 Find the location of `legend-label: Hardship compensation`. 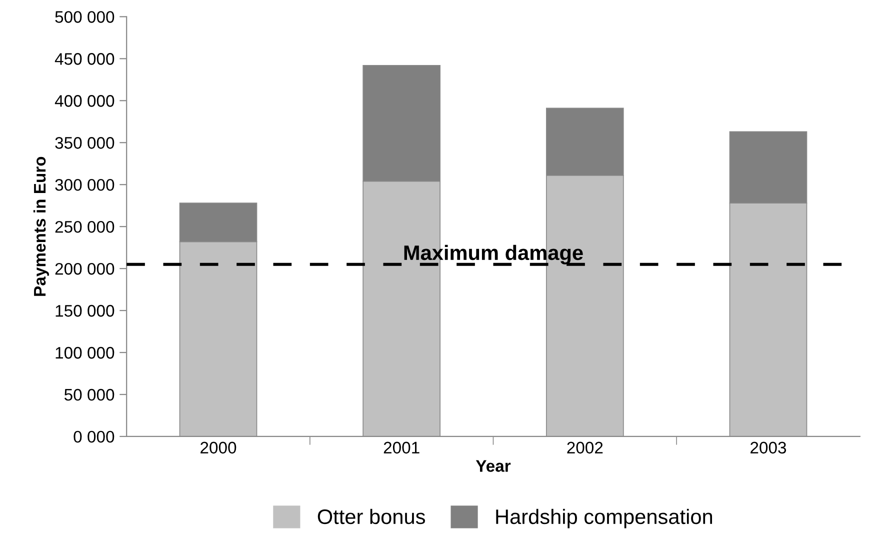

legend-label: Hardship compensation is located at coordinates (604, 518).